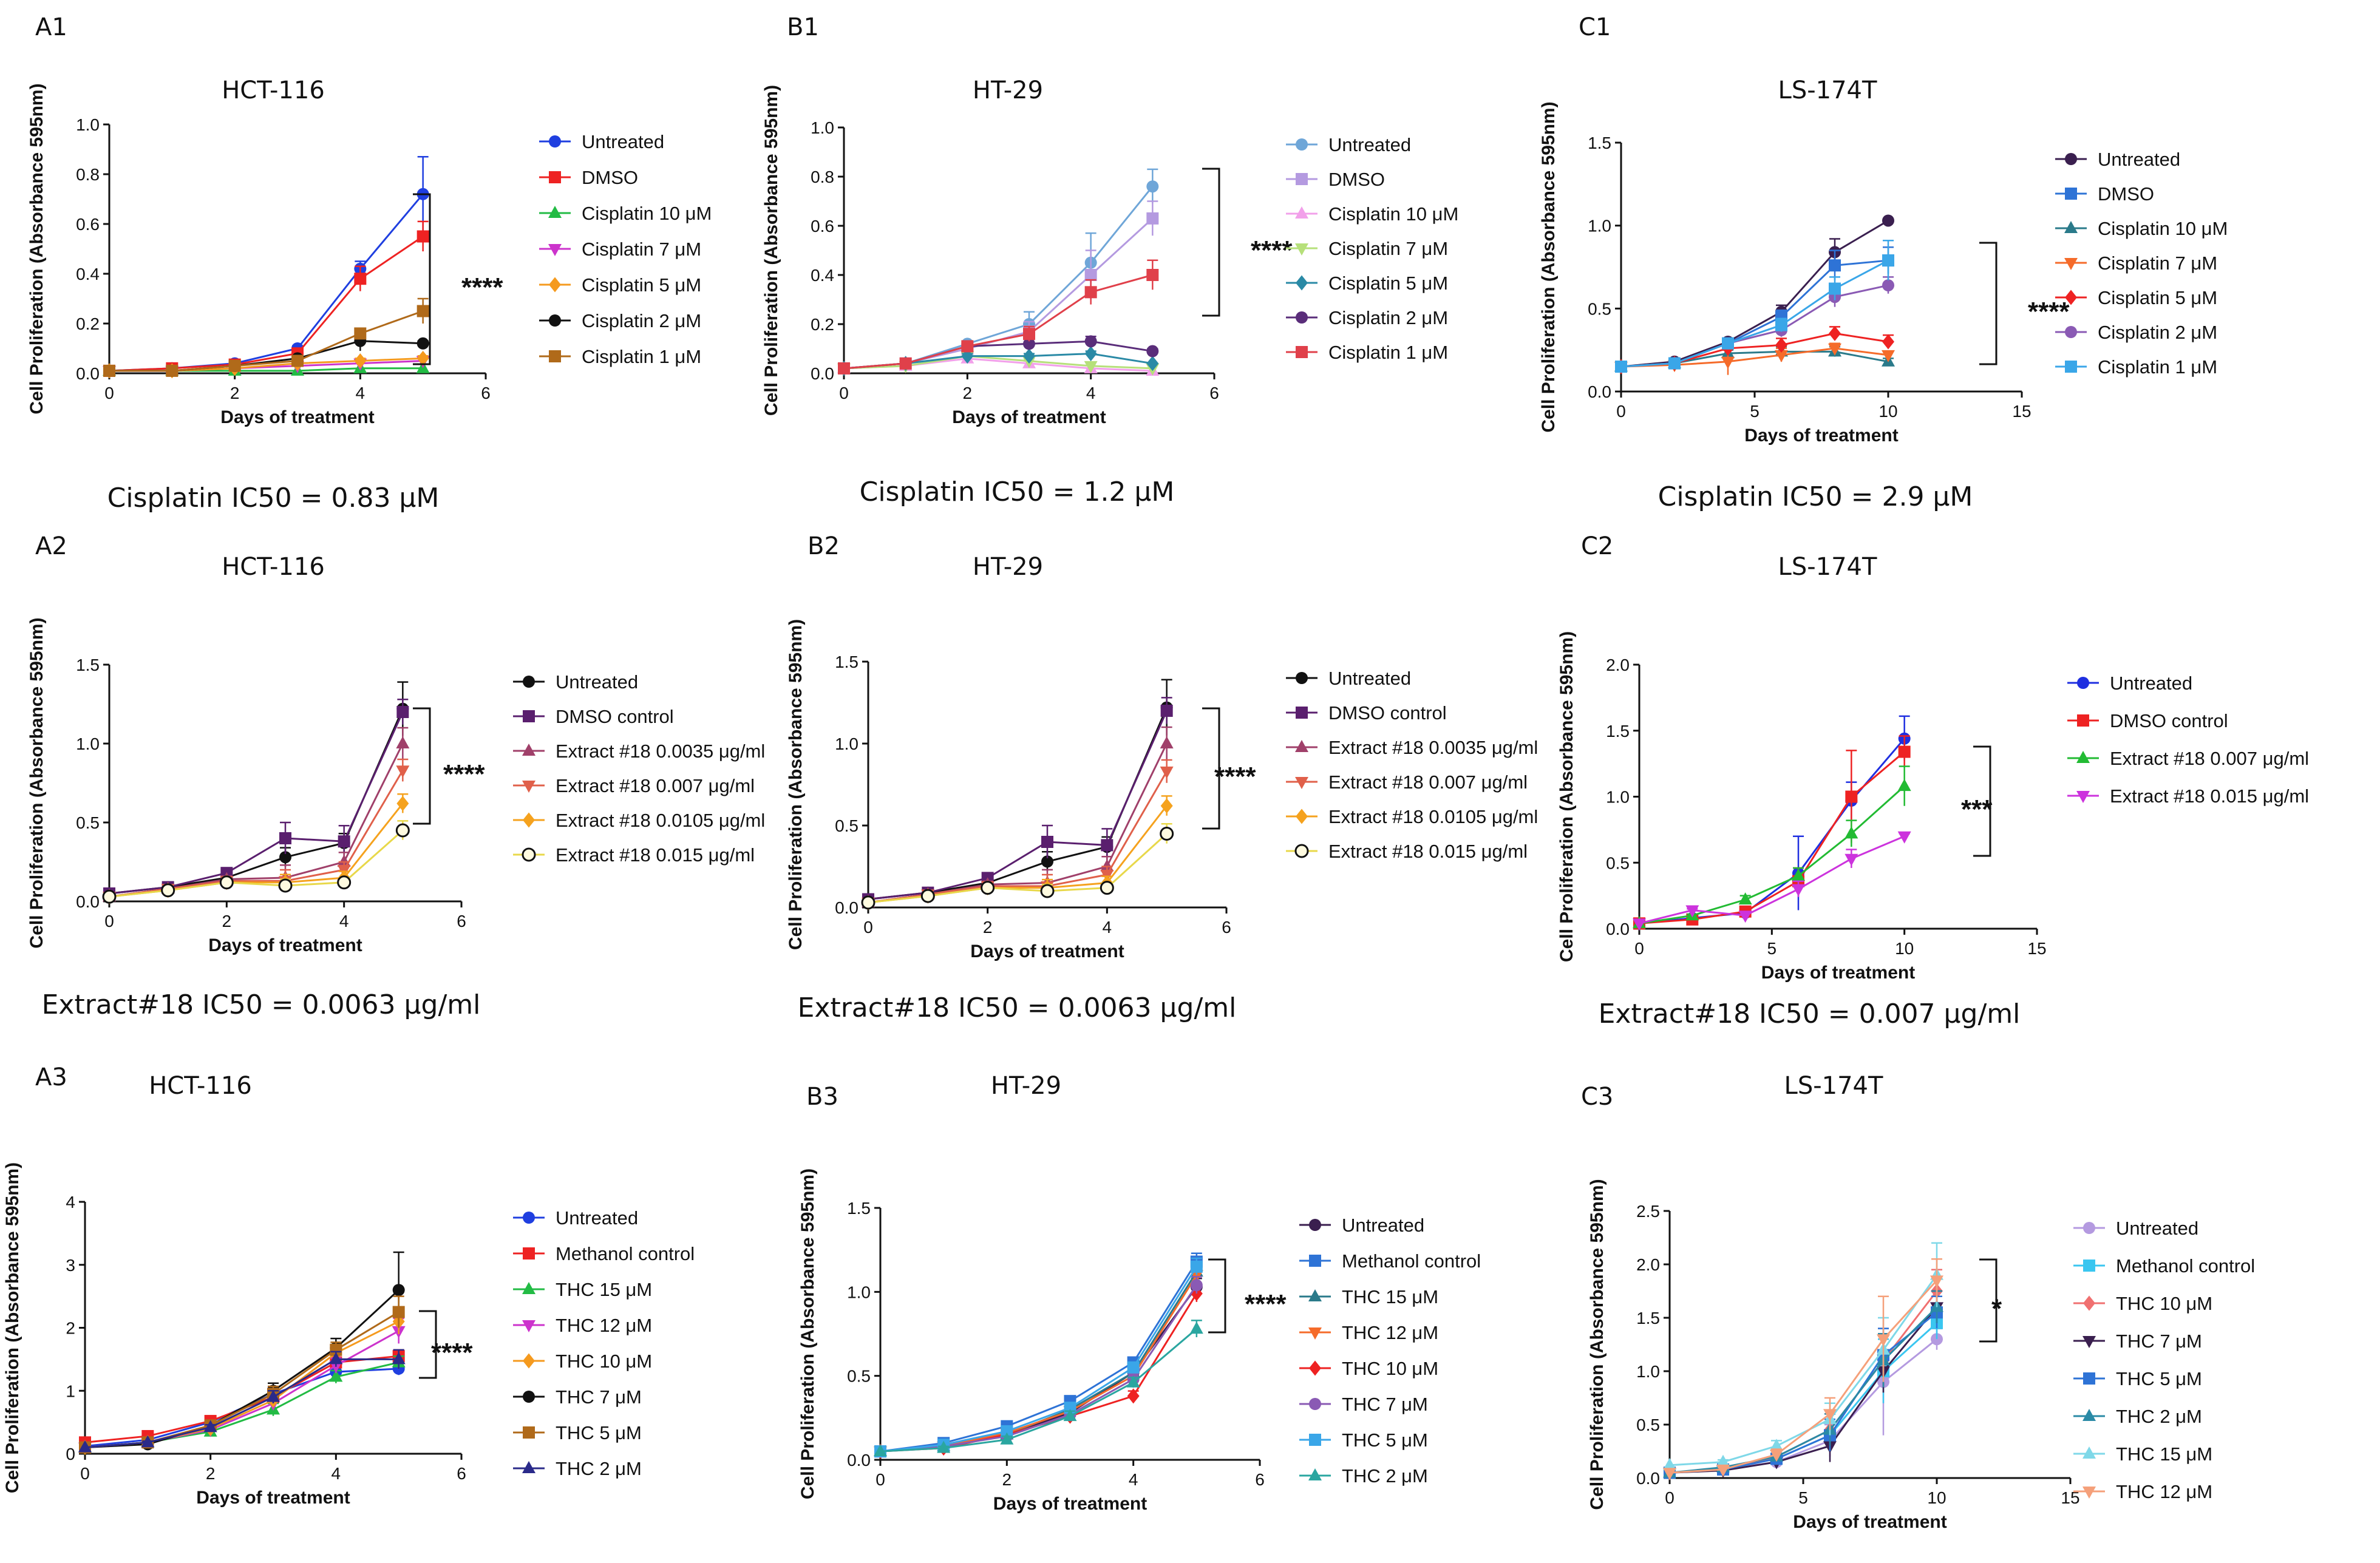 Image resolution: width=2380 pixels, height=1563 pixels. What do you see at coordinates (1815, 496) in the screenshot?
I see `ic50-caption: Cisplatin IC50 = 2.9 μM` at bounding box center [1815, 496].